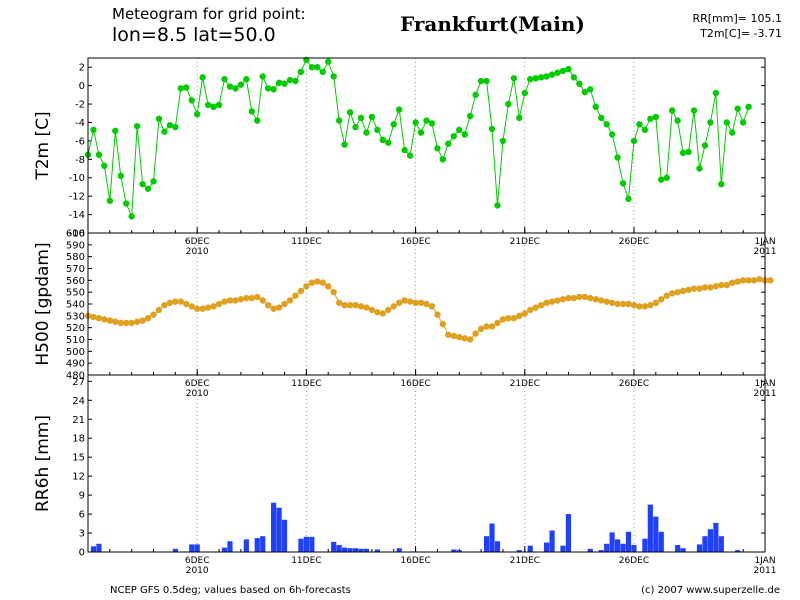 This screenshot has width=800, height=600. I want to click on y-tick-label: 6, so click(82, 515).